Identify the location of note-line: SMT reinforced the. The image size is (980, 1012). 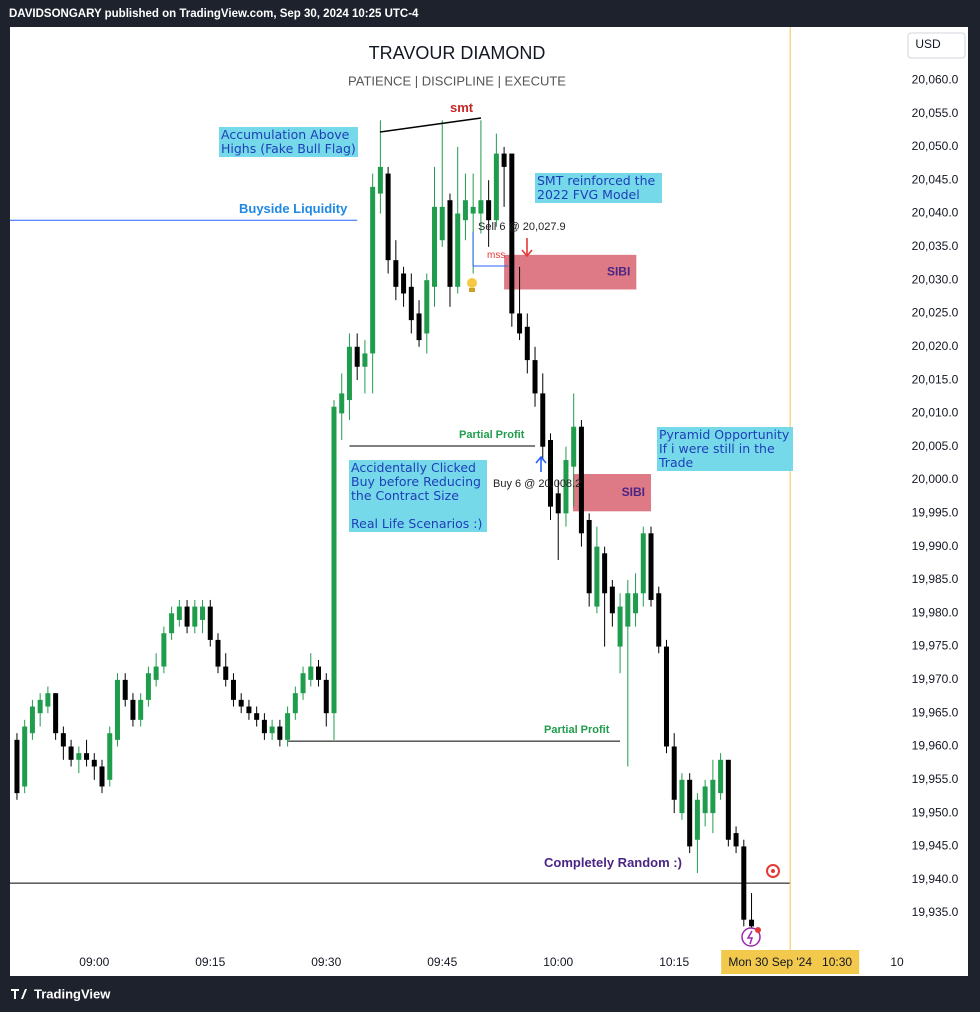
(596, 180).